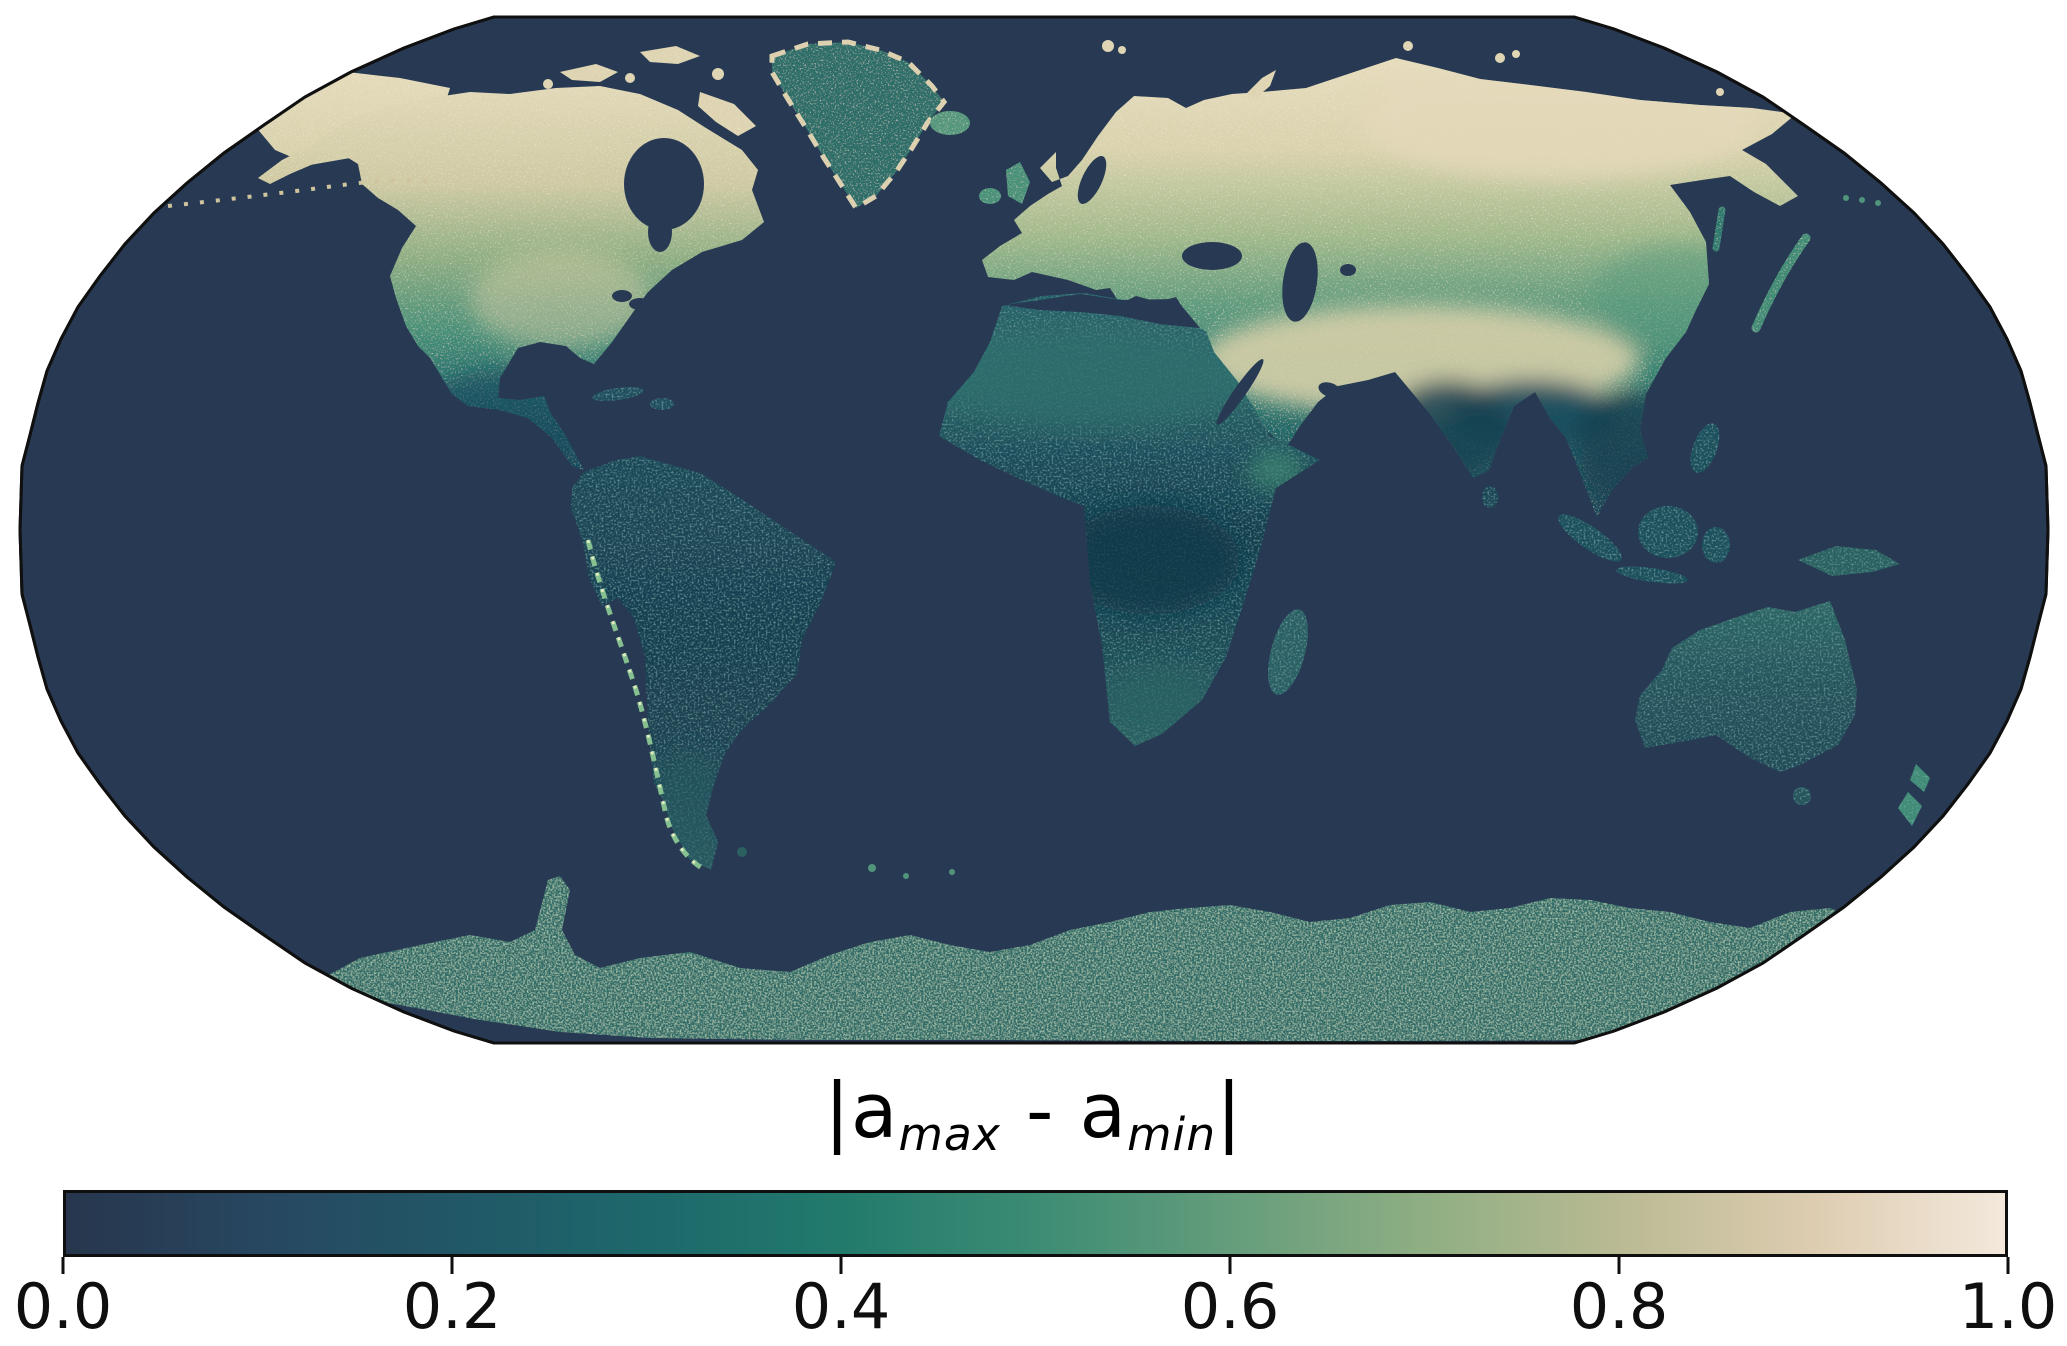  I want to click on andes-ridge-bright, so click(644, 704).